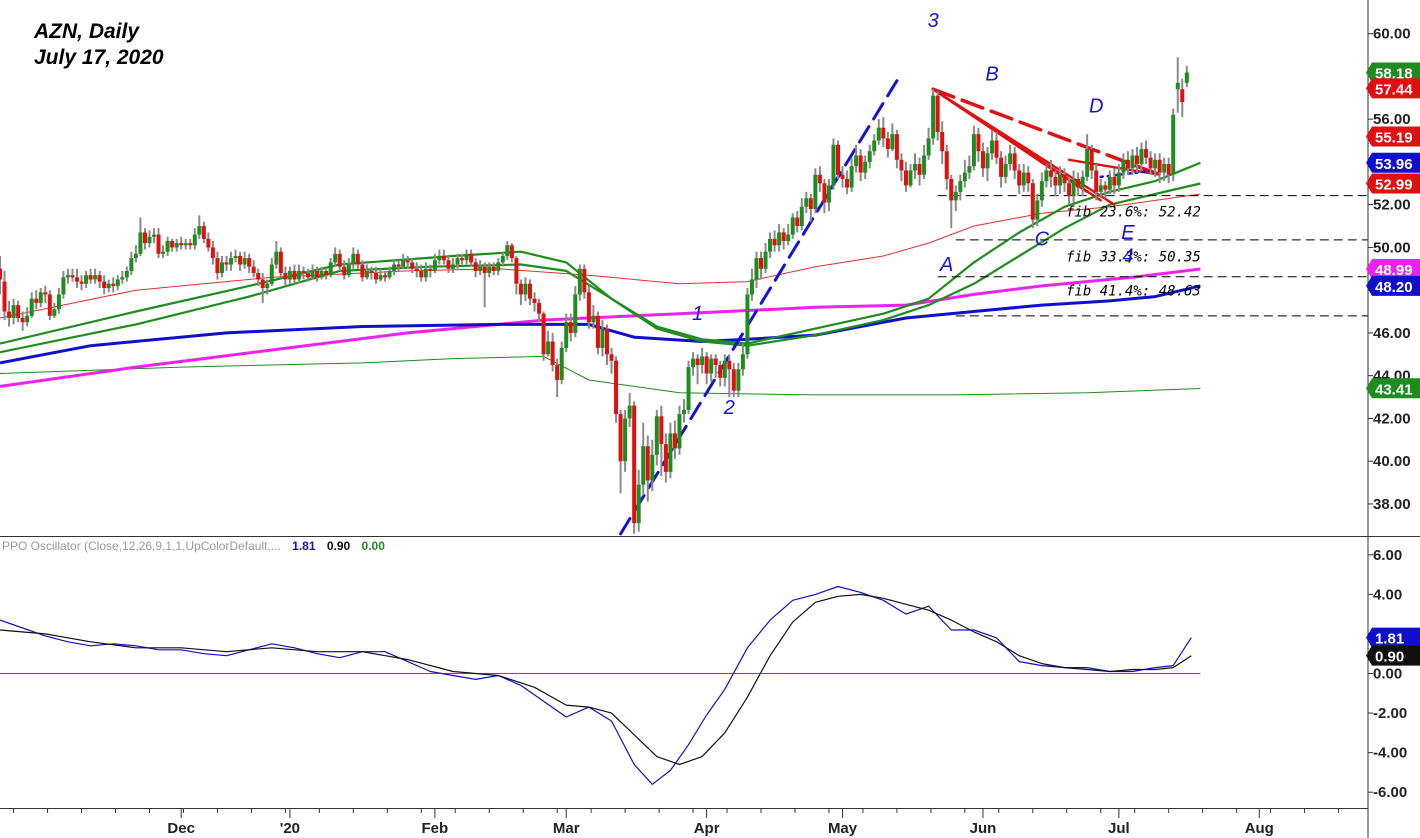 The height and width of the screenshot is (838, 1420). Describe the element at coordinates (1133, 212) in the screenshot. I see `fib-label: fib 23.6%: 52.42` at that location.